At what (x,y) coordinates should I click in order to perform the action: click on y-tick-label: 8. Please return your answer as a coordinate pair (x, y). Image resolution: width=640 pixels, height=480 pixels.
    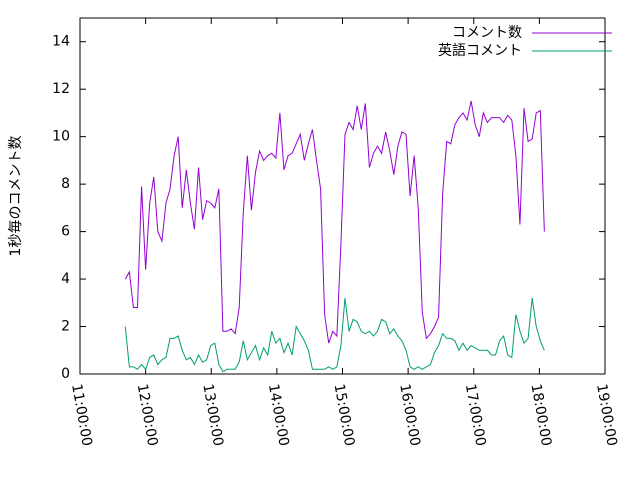
    Looking at the image, I should click on (65, 184).